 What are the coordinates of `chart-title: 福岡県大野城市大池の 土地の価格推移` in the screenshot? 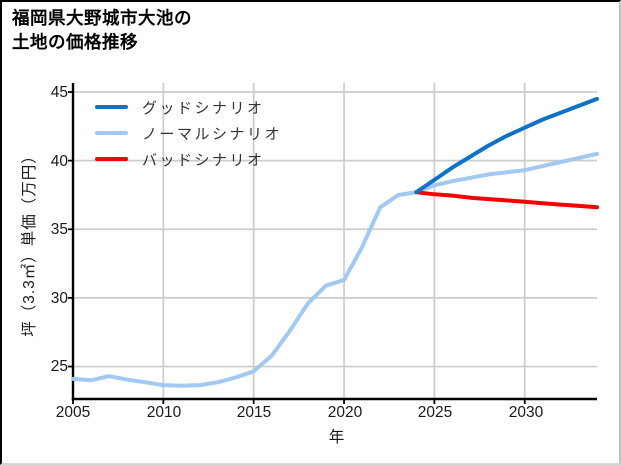 It's located at (102, 30).